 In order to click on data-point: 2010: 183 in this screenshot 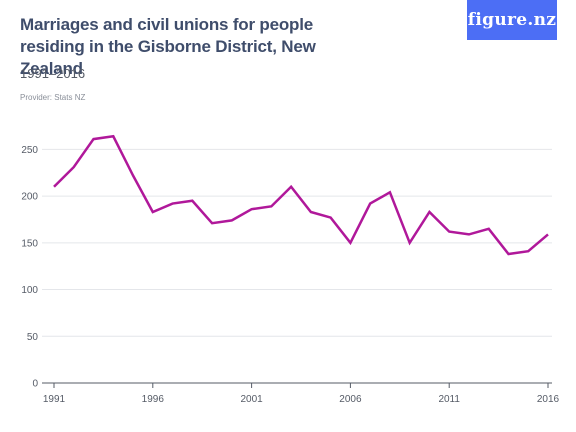, I will do `click(429, 212)`.